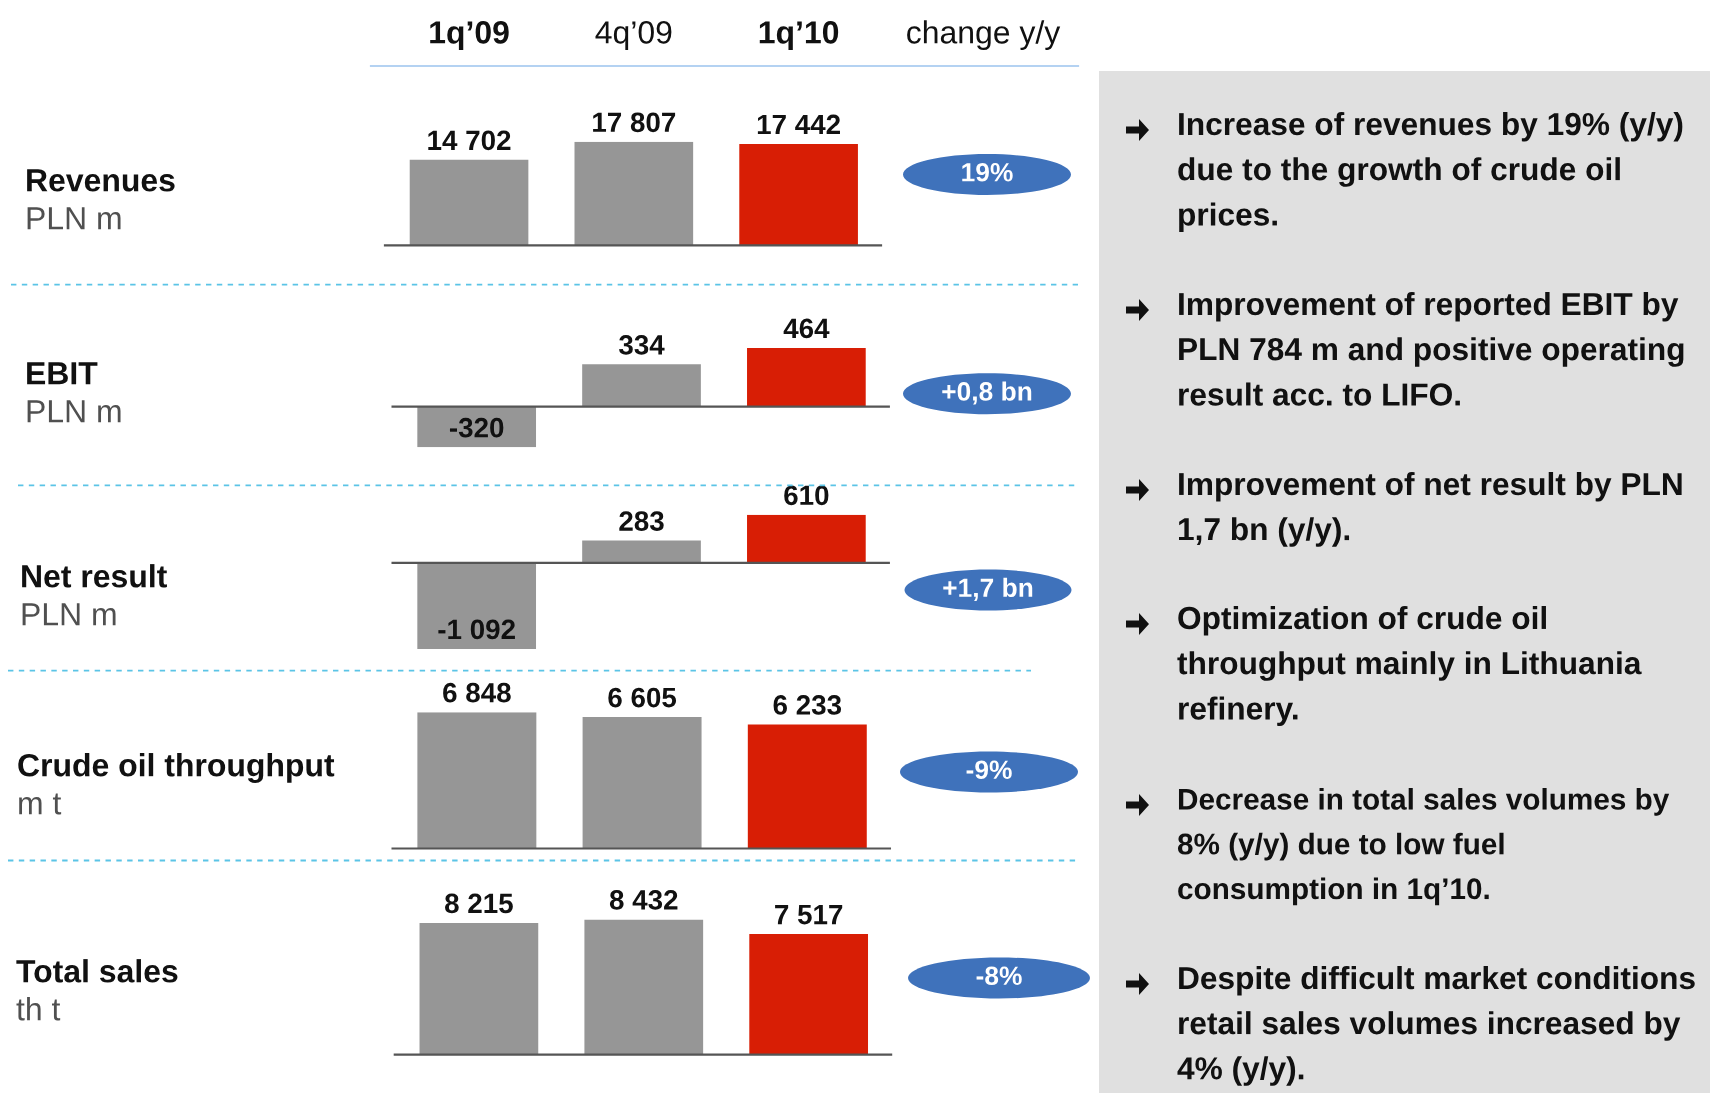  What do you see at coordinates (101, 180) in the screenshot?
I see `y-axis-title: Revenues` at bounding box center [101, 180].